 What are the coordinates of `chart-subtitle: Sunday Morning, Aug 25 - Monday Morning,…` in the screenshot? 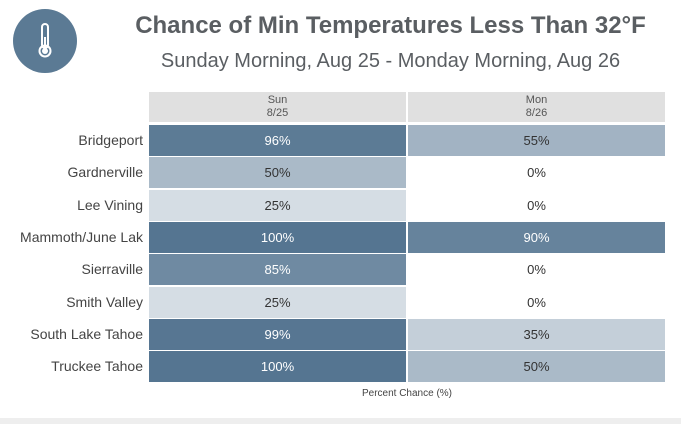 It's located at (390, 61).